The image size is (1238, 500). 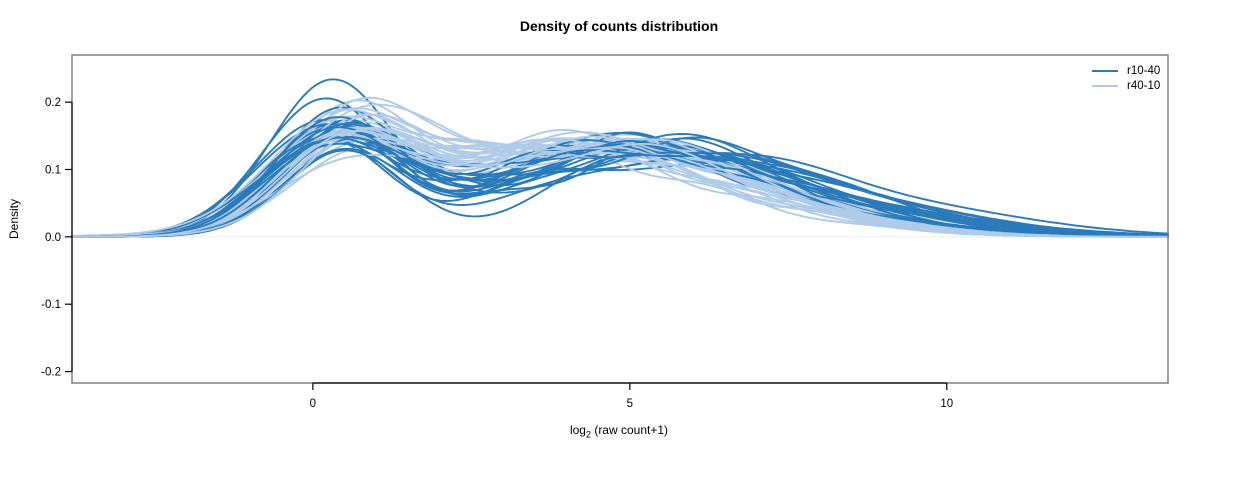 I want to click on legend-label-r40-10: r40-10, so click(x=1144, y=86).